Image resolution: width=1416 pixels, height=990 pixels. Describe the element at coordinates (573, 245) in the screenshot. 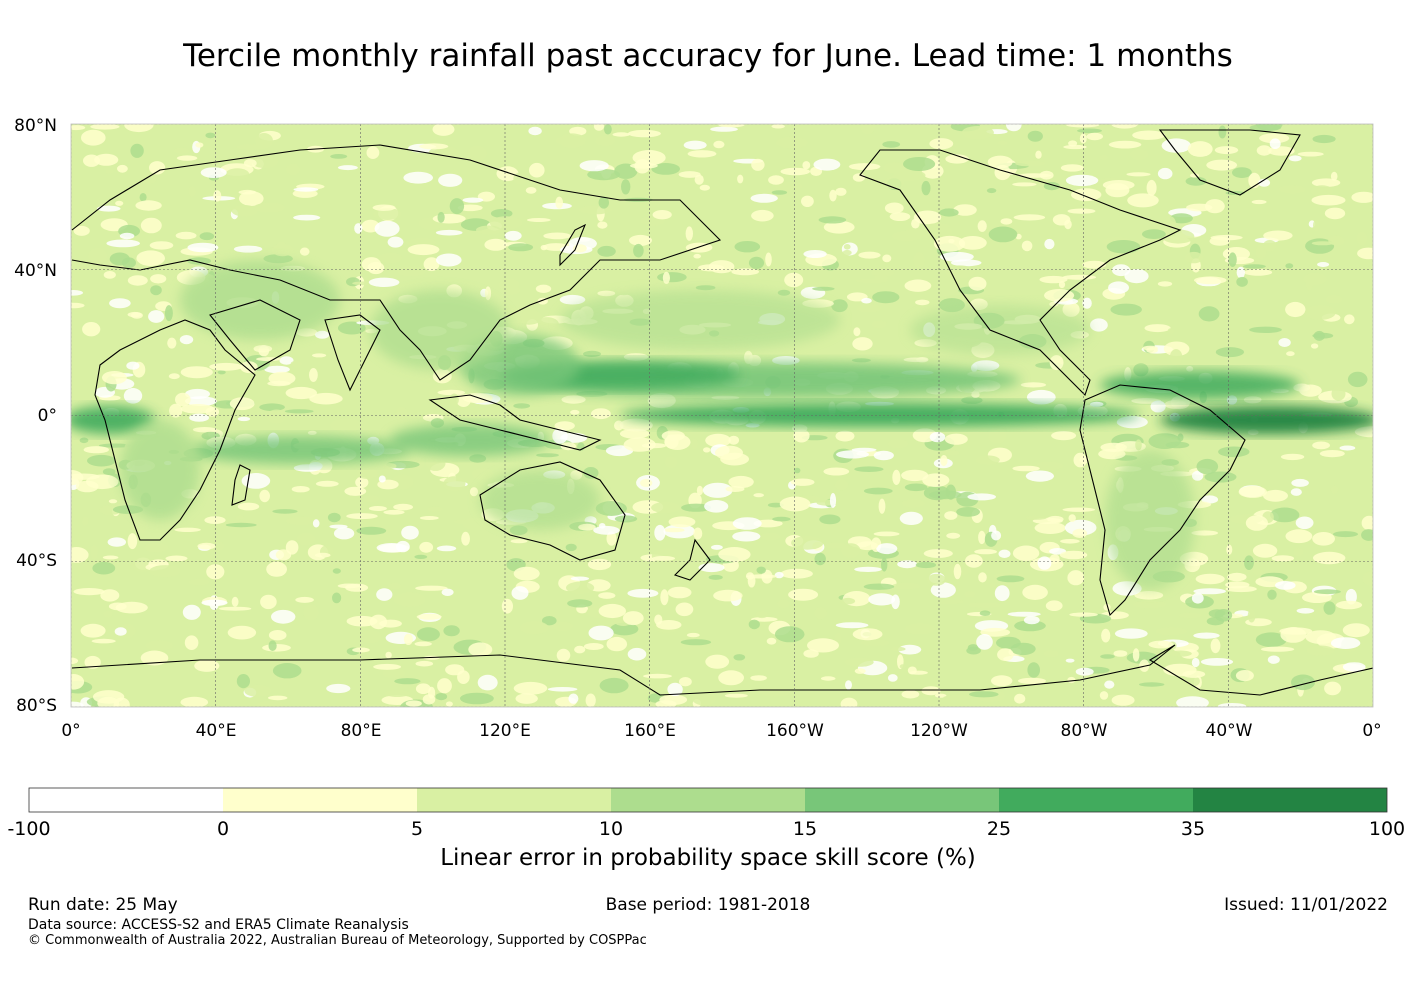

I see `japan-coastline` at that location.